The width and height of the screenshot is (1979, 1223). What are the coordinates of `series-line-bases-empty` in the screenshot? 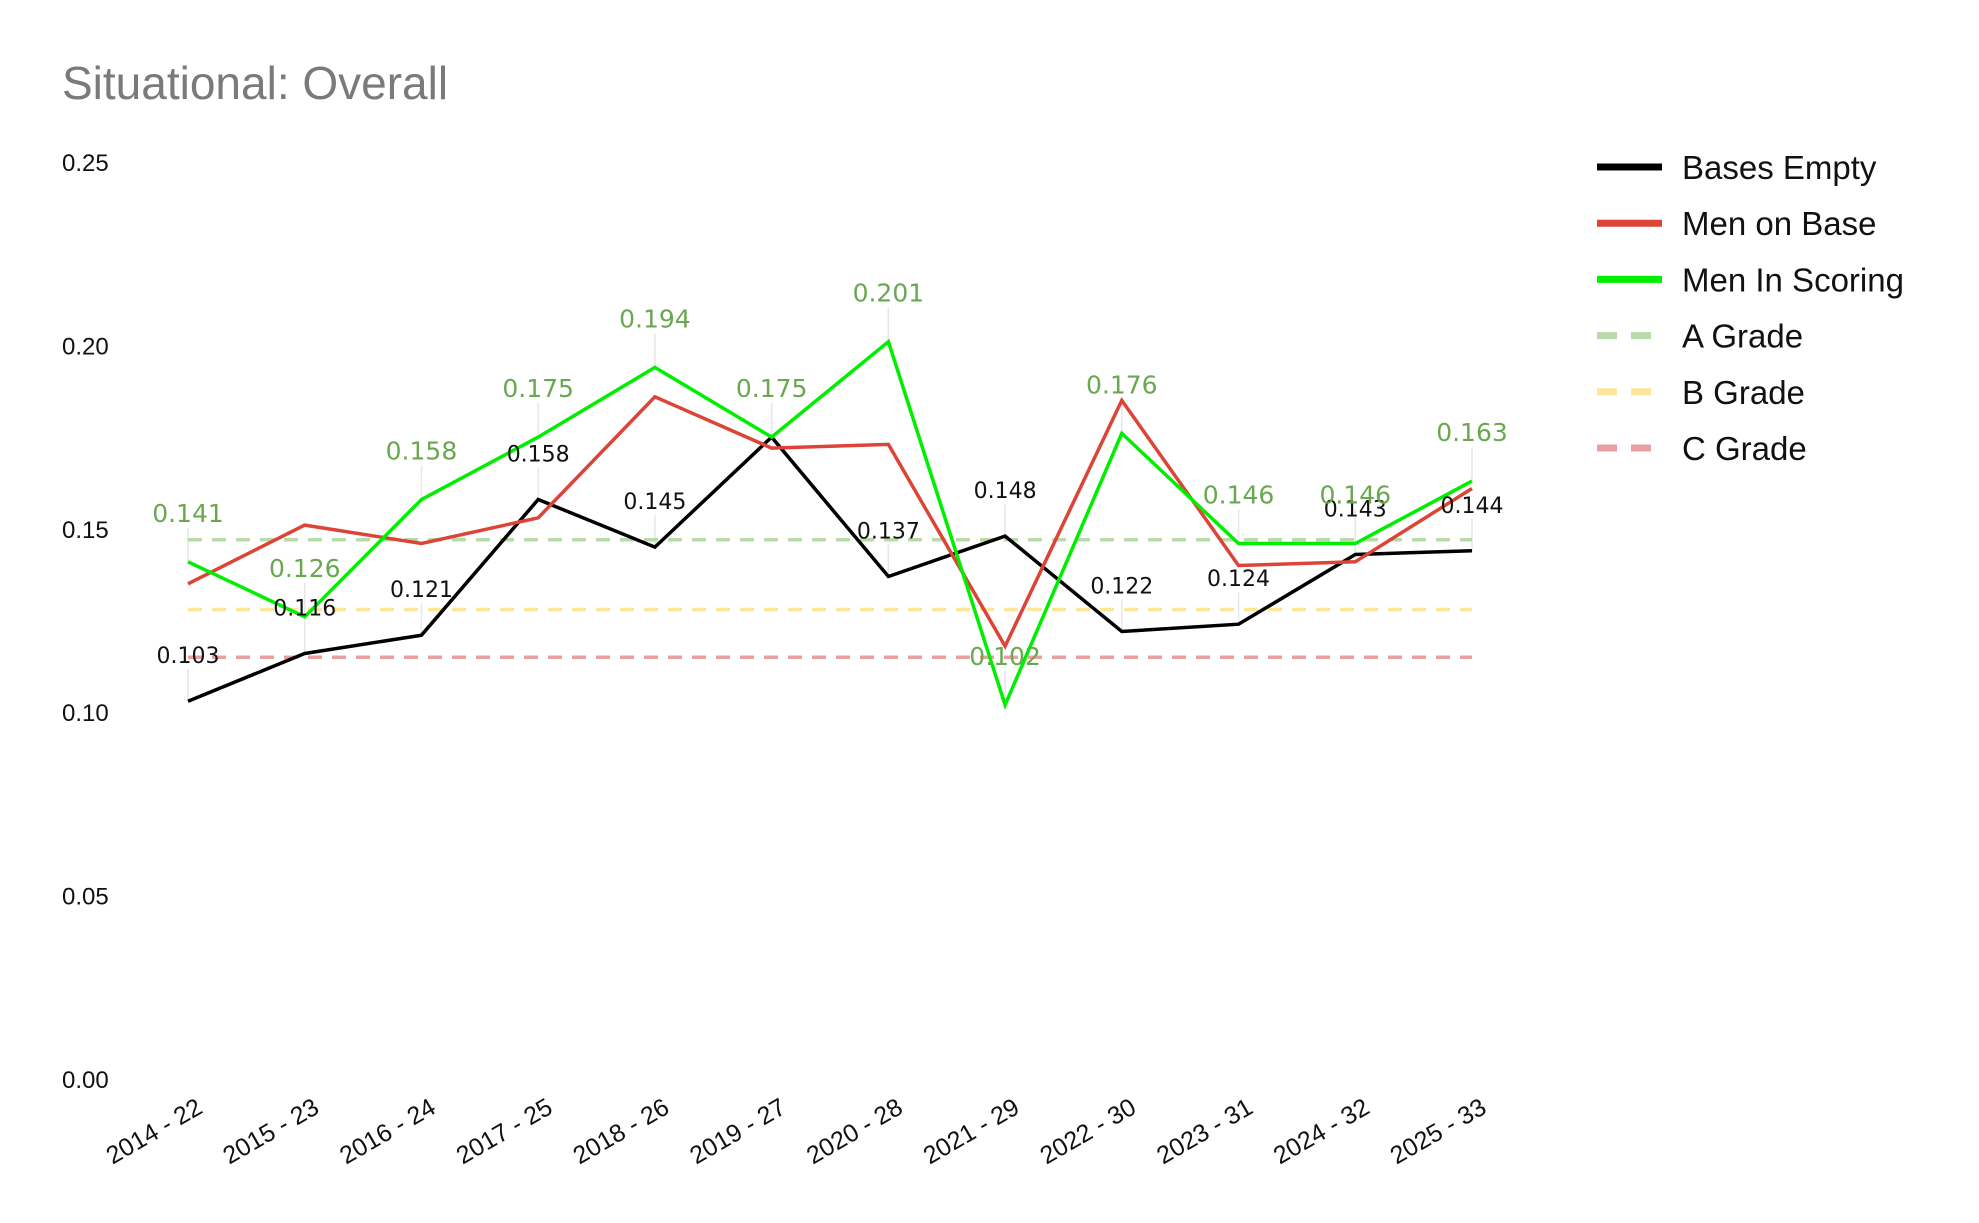 It's located at (830, 568).